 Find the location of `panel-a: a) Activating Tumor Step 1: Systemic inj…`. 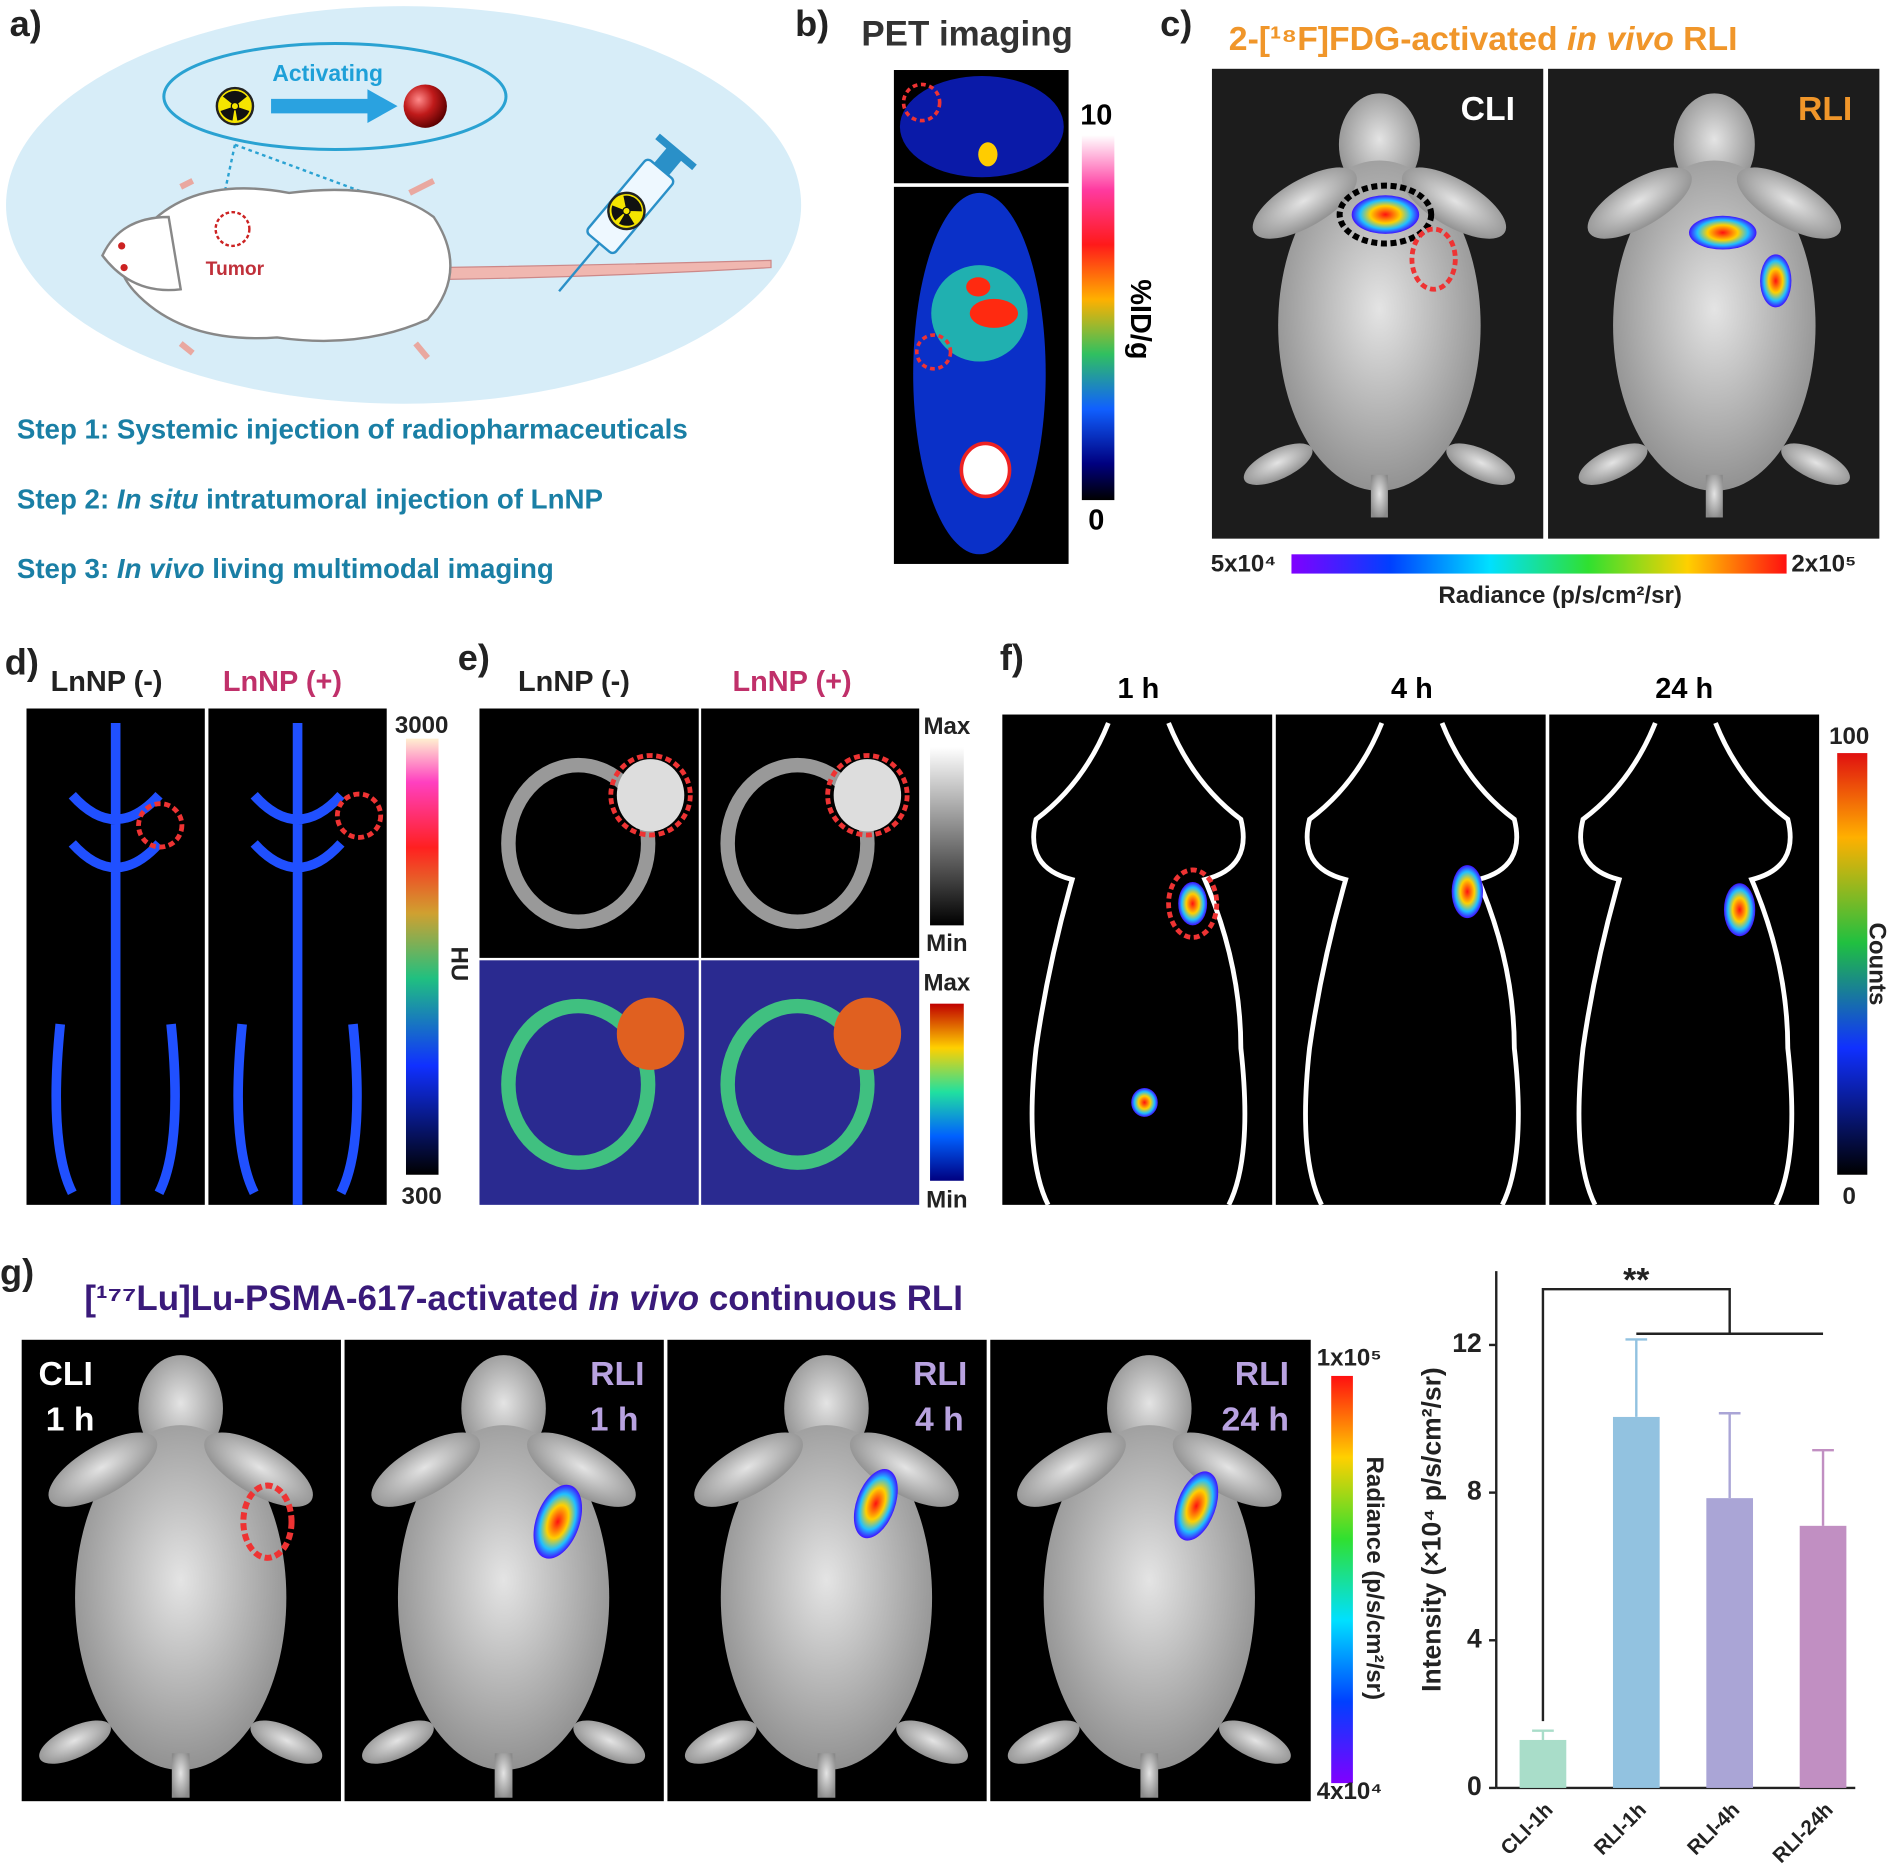

panel-a: a) Activating Tumor Step 1: Systemic inj… is located at coordinates (404, 293).